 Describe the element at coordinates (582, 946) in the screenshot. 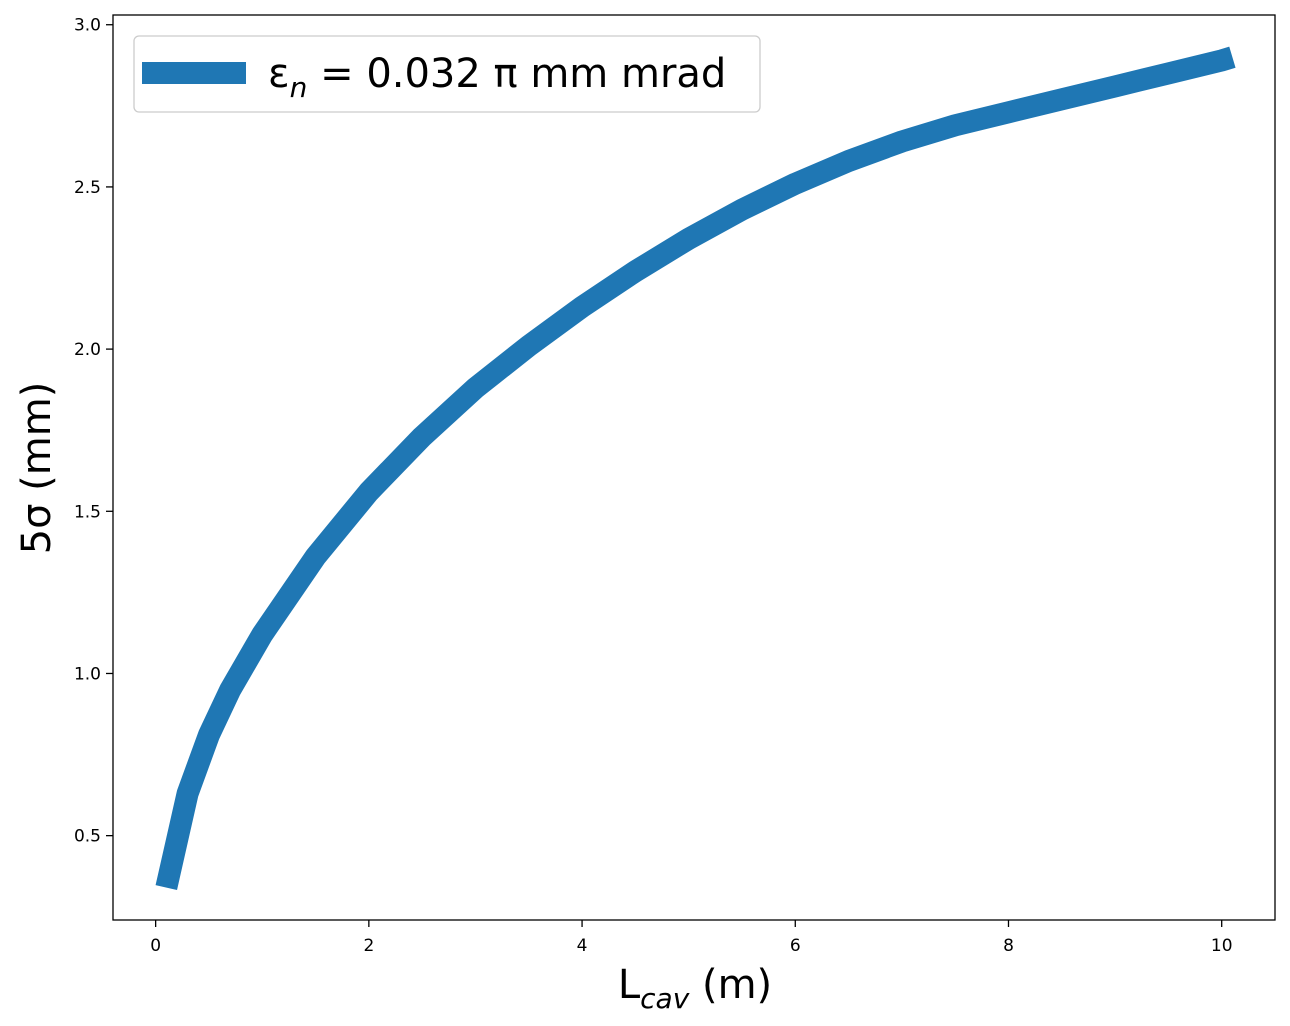

I see `x-tick-label: 4` at that location.